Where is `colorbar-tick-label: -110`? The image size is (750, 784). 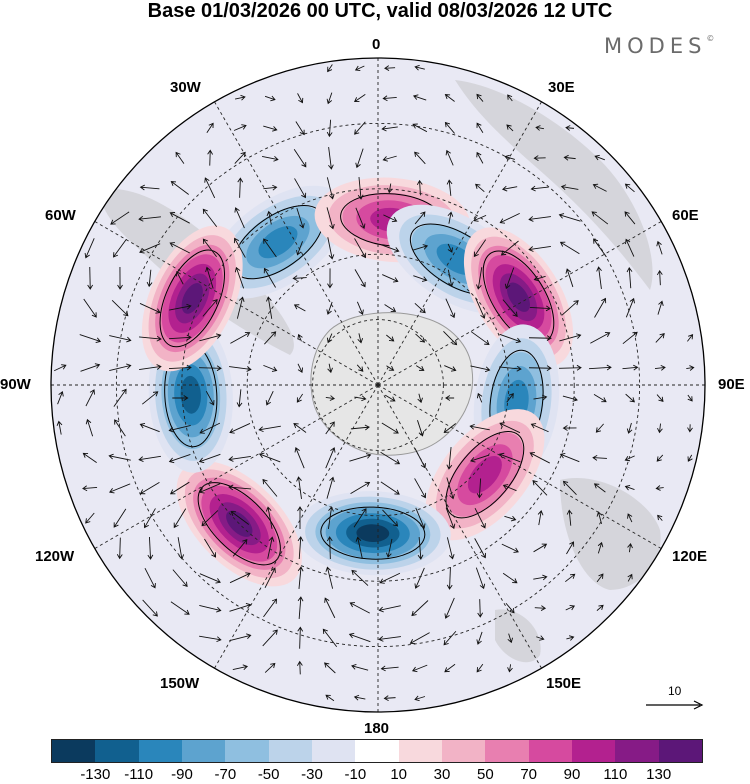 colorbar-tick-label: -110 is located at coordinates (139, 774).